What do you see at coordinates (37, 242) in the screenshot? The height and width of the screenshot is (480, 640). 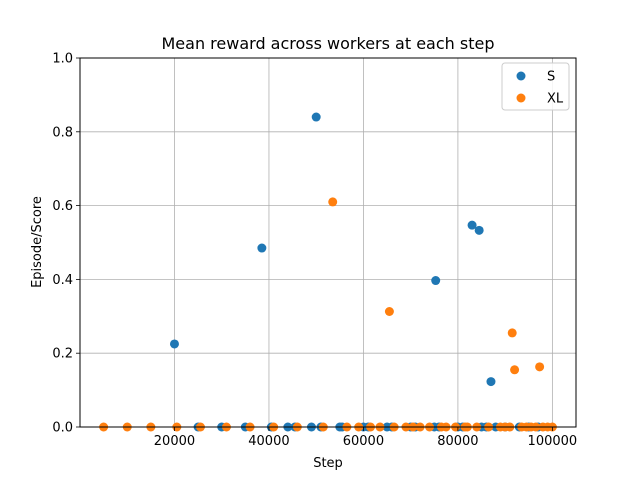 I see `y-axis-label: Episode/Score` at bounding box center [37, 242].